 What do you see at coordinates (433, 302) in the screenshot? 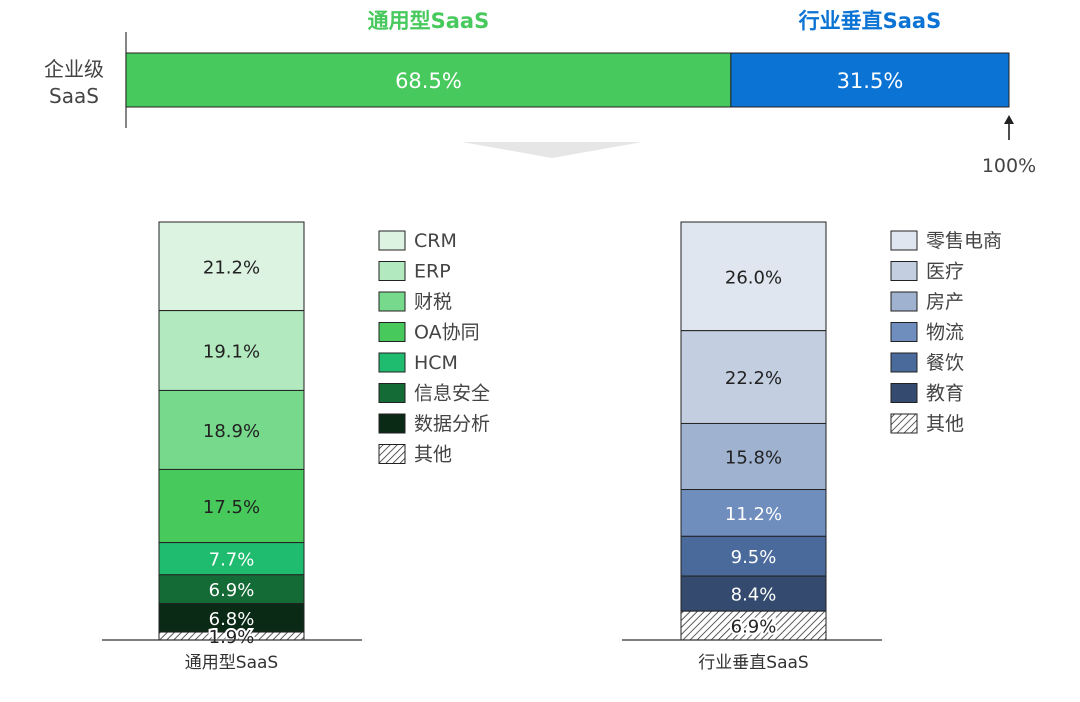
I see `legend-label: 财税` at bounding box center [433, 302].